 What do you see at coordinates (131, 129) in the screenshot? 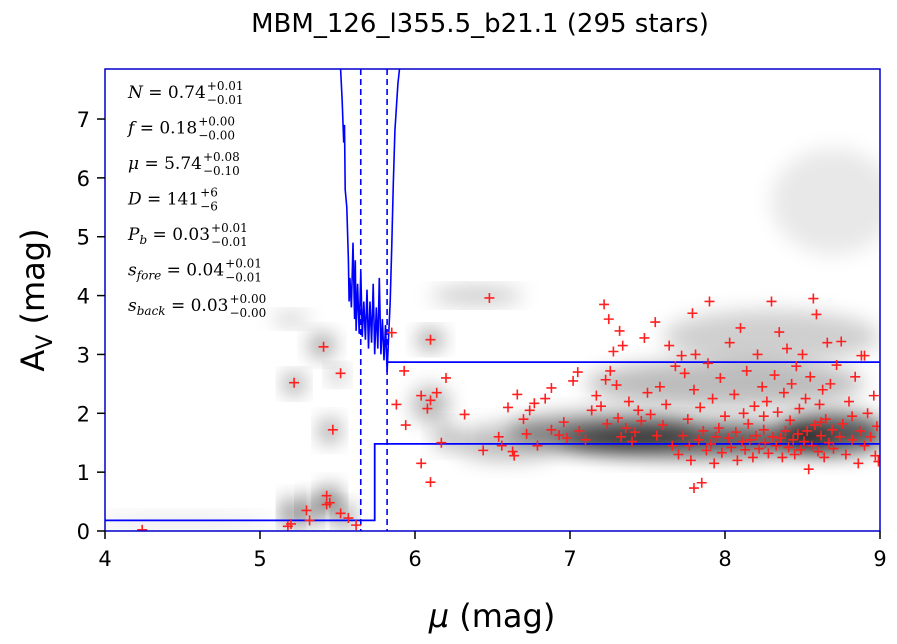
I see `annotation-symbol: f` at bounding box center [131, 129].